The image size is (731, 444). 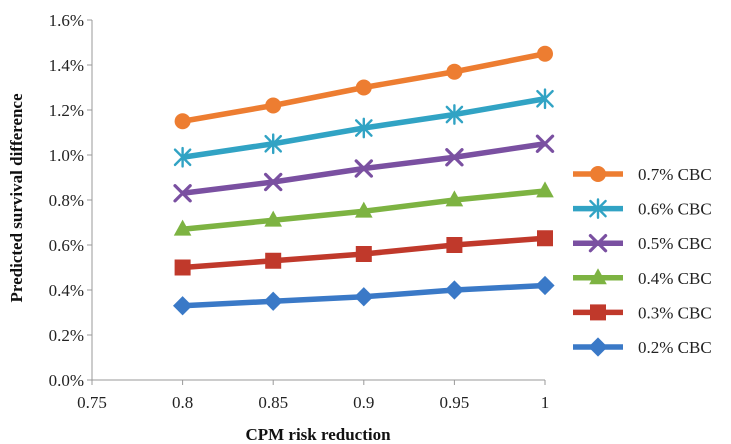 What do you see at coordinates (273, 402) in the screenshot?
I see `x-tick-label: 0.85` at bounding box center [273, 402].